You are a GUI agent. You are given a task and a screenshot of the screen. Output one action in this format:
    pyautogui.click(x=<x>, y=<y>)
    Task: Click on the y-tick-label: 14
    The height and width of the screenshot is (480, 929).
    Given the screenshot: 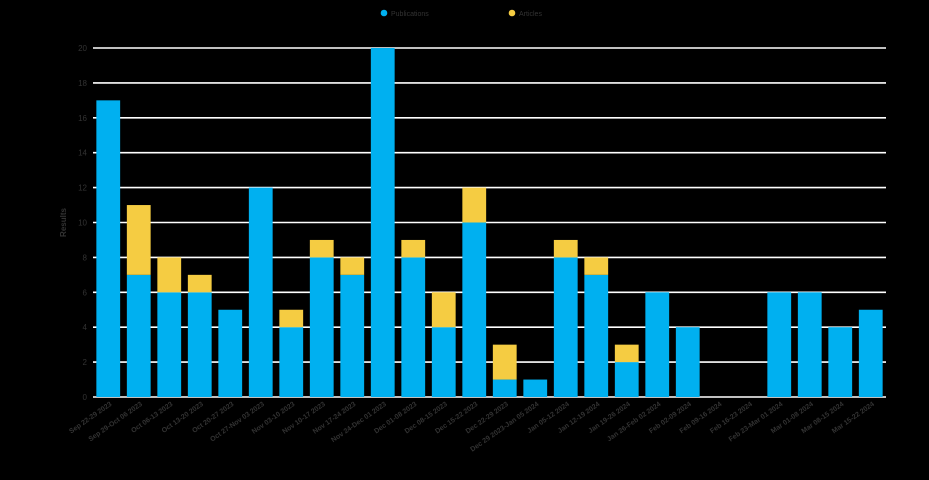 What is the action you would take?
    pyautogui.click(x=82, y=153)
    